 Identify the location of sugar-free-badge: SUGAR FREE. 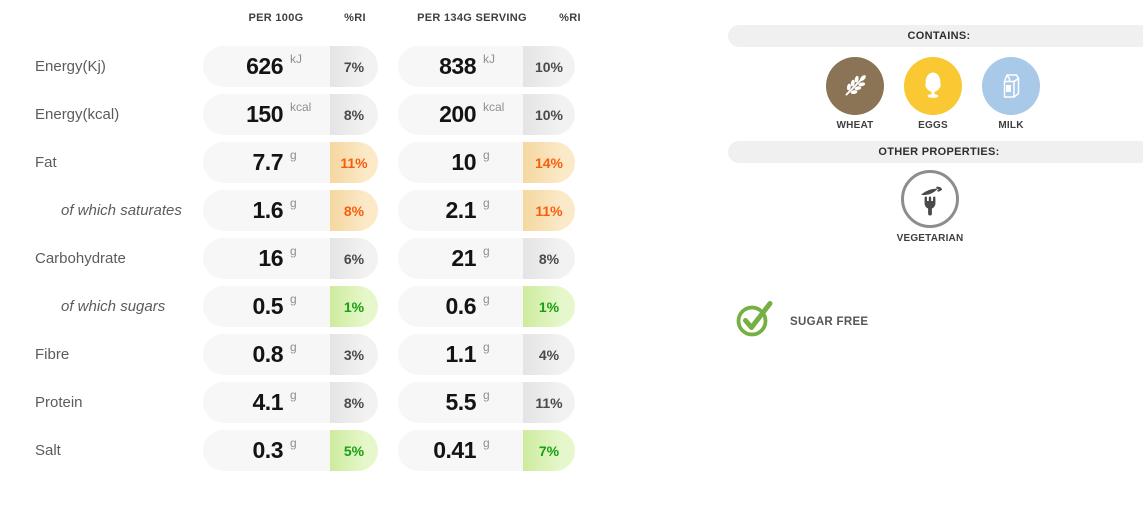
(801, 321).